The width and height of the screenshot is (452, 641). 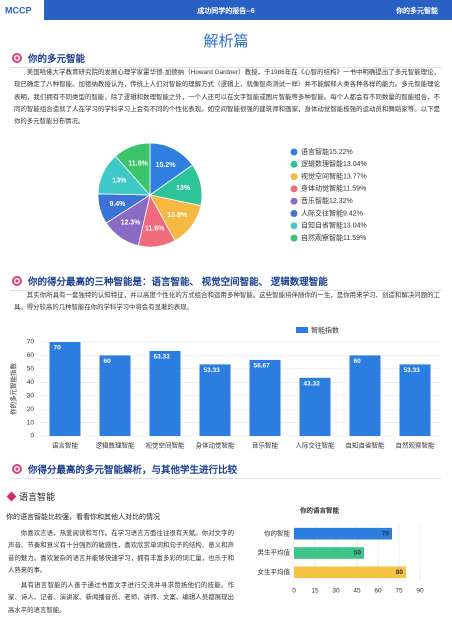 What do you see at coordinates (31, 422) in the screenshot?
I see `y-tick-label: 10` at bounding box center [31, 422].